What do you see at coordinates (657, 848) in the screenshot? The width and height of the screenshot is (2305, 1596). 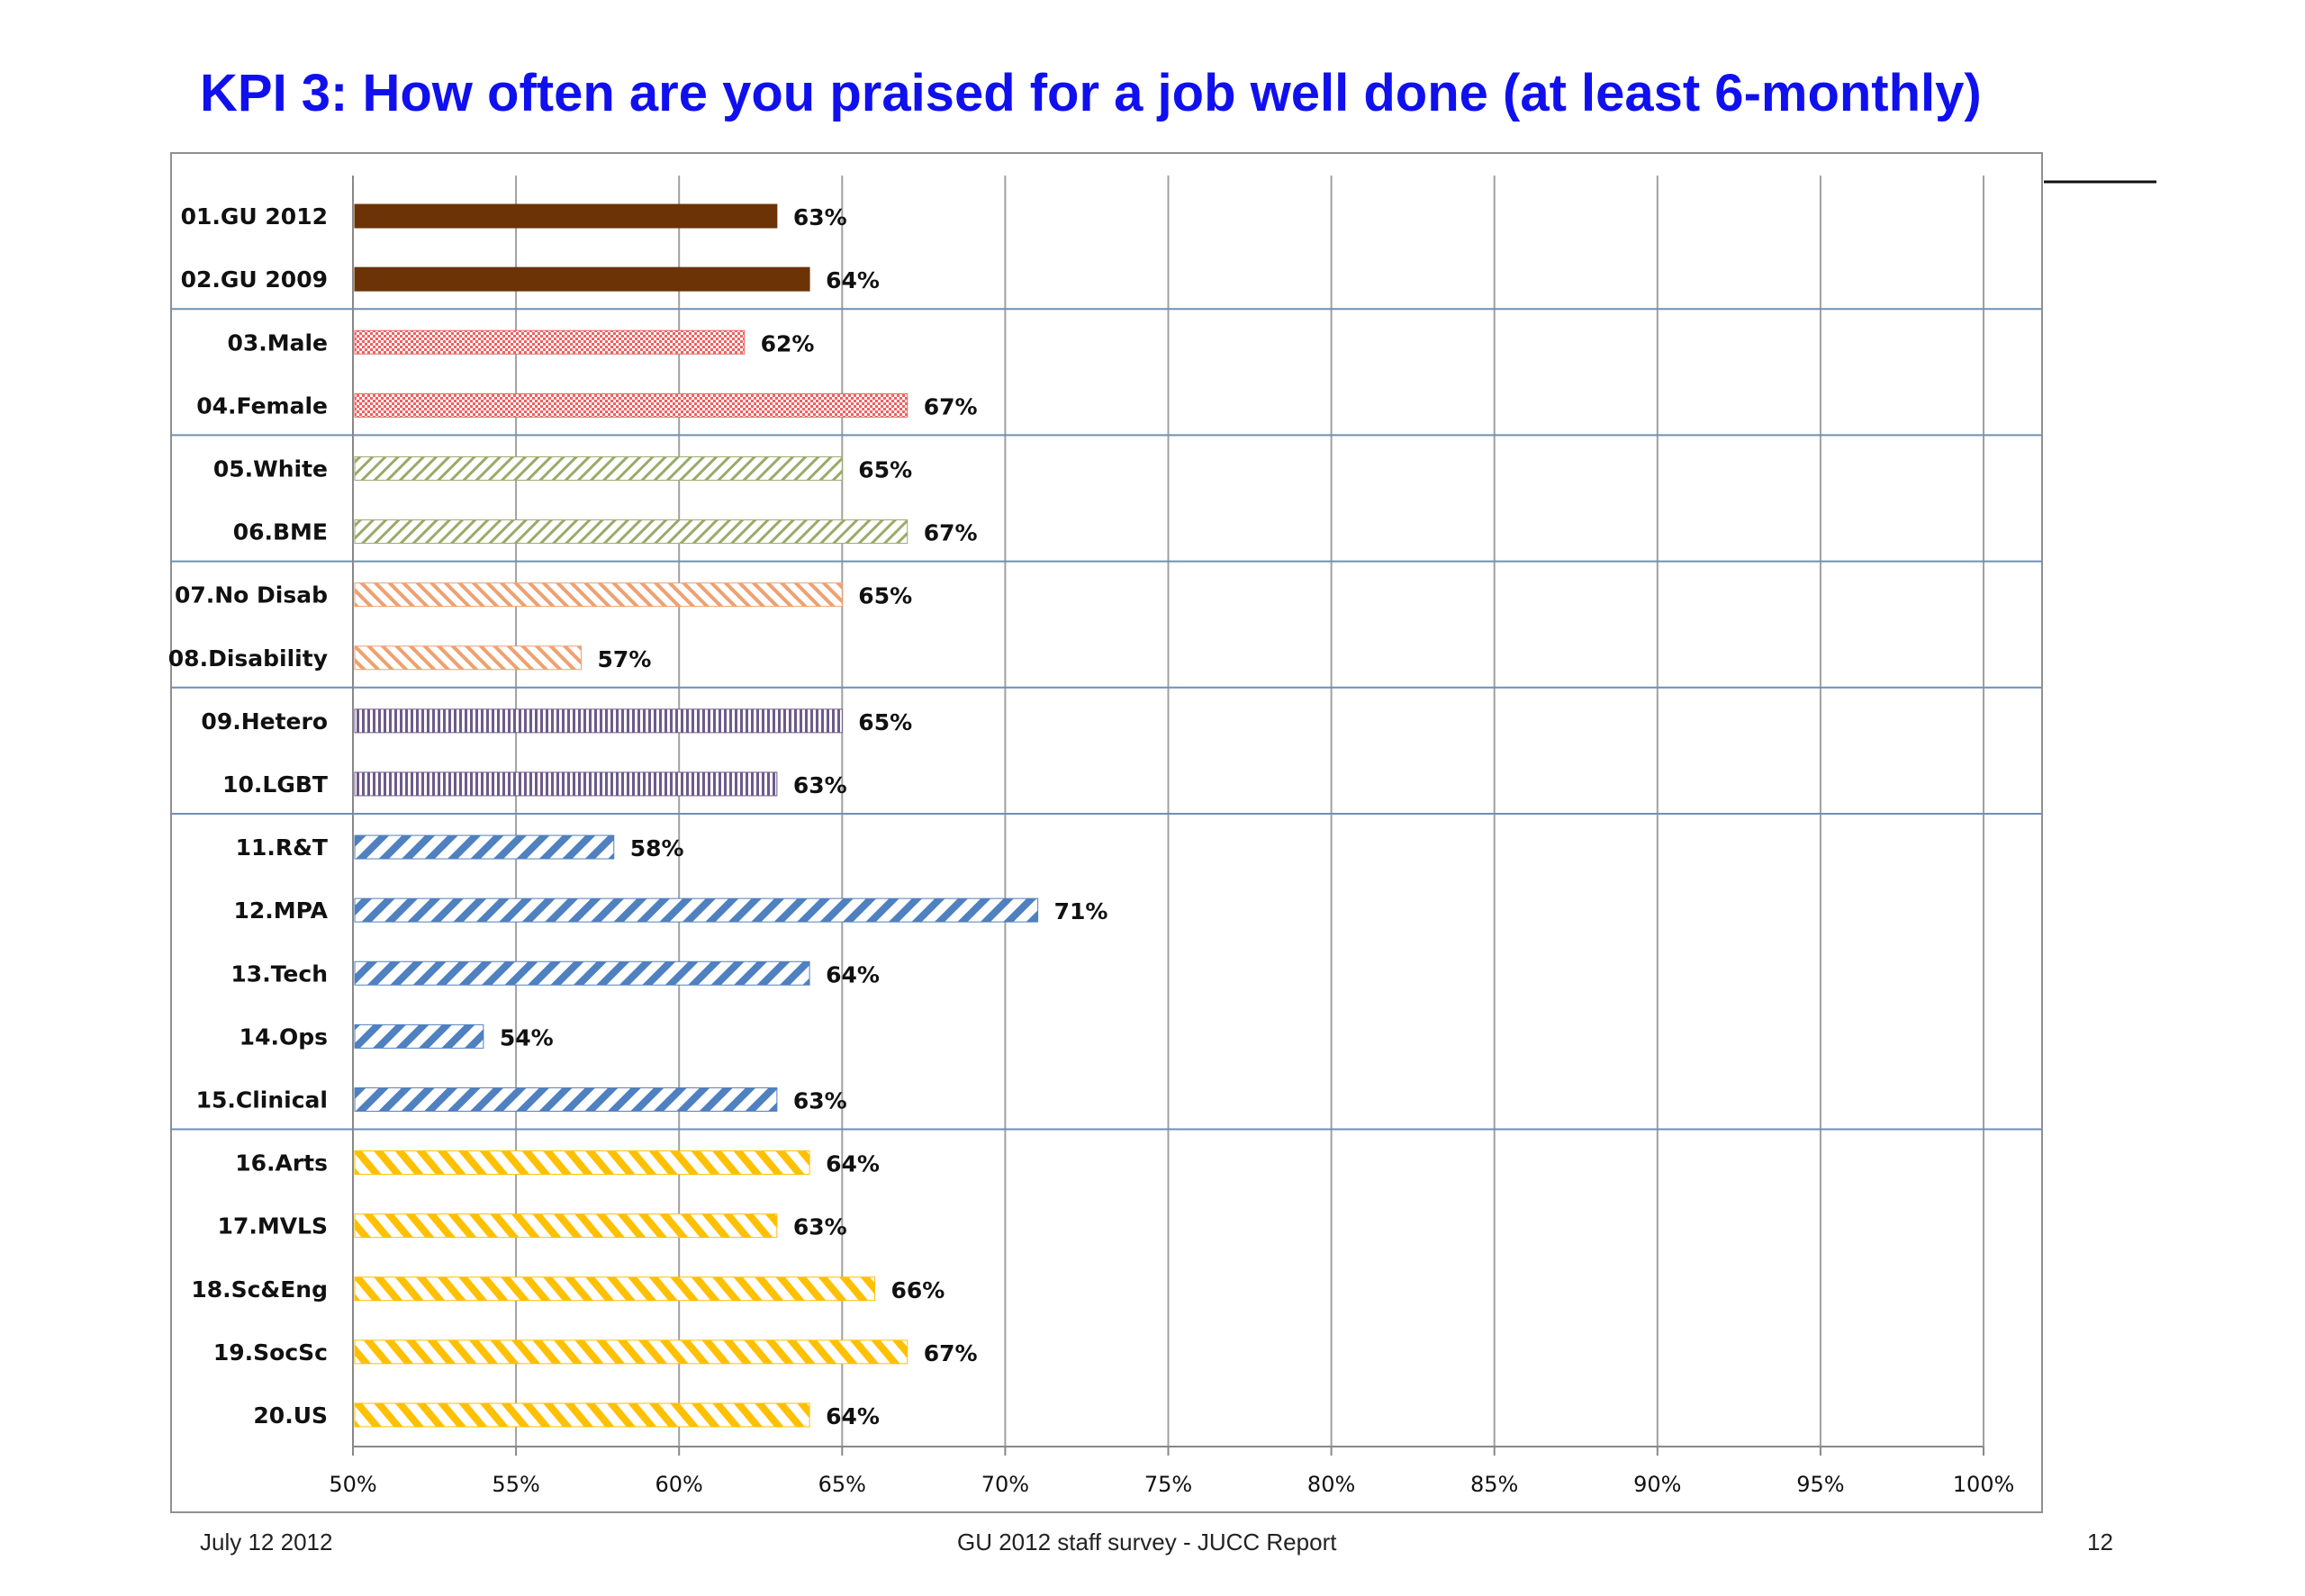 I see `value-label: 58%` at bounding box center [657, 848].